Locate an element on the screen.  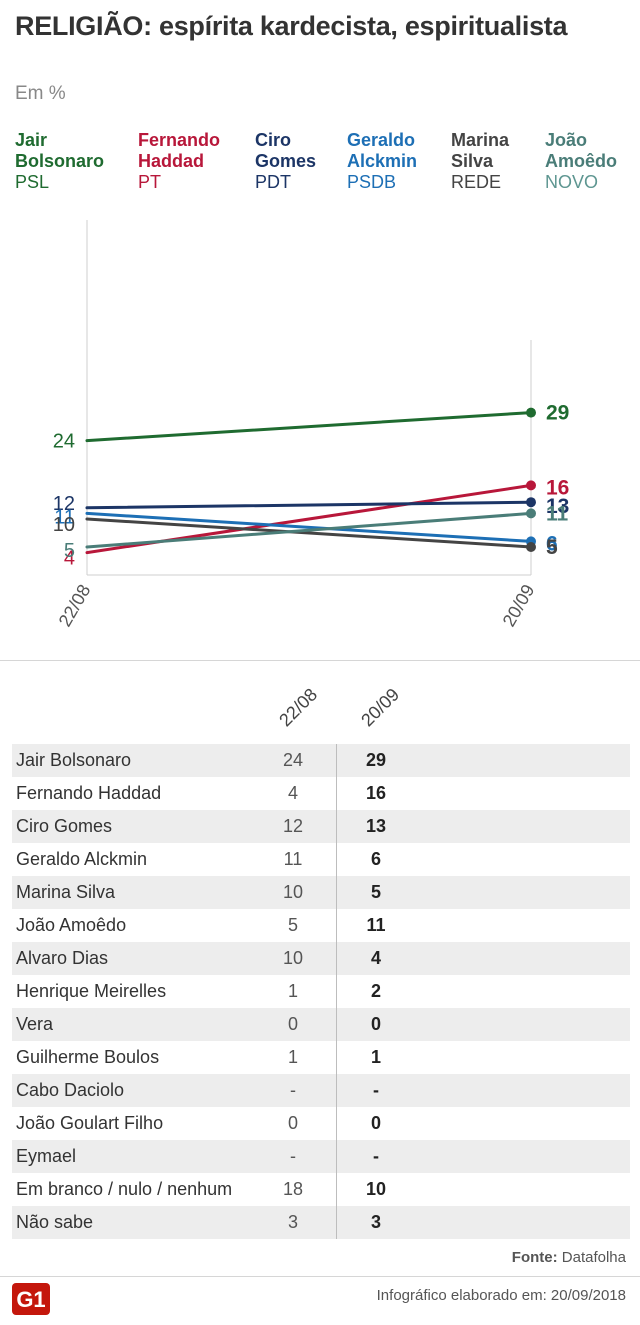
table-row: Fernando Haddad 4 16 is located at coordinates (321, 793).